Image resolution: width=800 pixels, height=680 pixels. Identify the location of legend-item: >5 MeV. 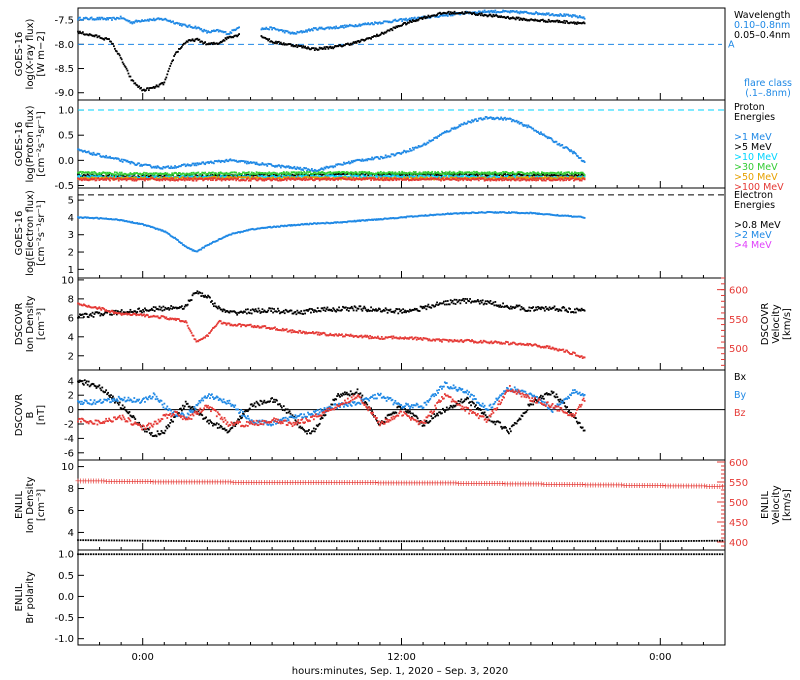
(753, 147).